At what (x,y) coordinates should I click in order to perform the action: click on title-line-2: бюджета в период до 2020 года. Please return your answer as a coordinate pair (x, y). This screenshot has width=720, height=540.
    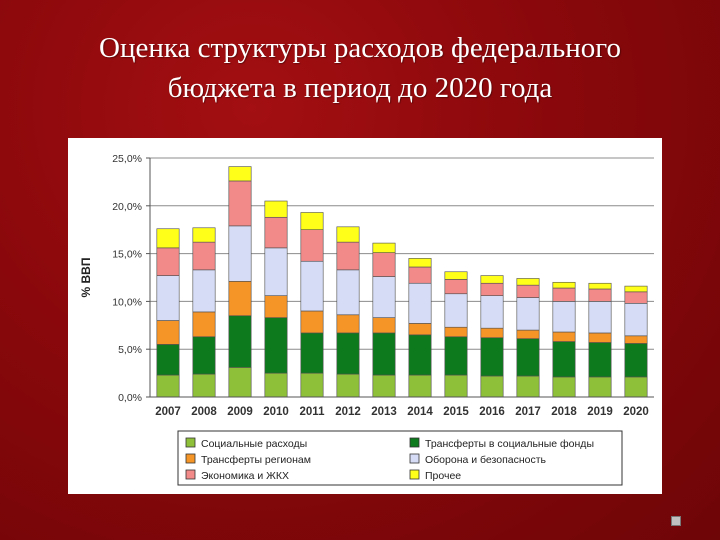
    Looking at the image, I should click on (360, 88).